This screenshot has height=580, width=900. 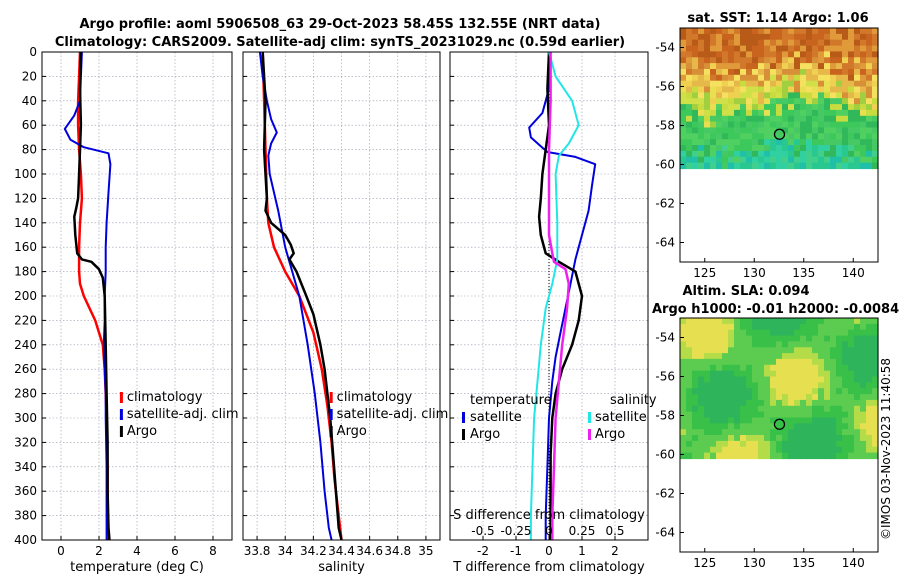 What do you see at coordinates (25, 442) in the screenshot?
I see `y-tick-label: 320` at bounding box center [25, 442].